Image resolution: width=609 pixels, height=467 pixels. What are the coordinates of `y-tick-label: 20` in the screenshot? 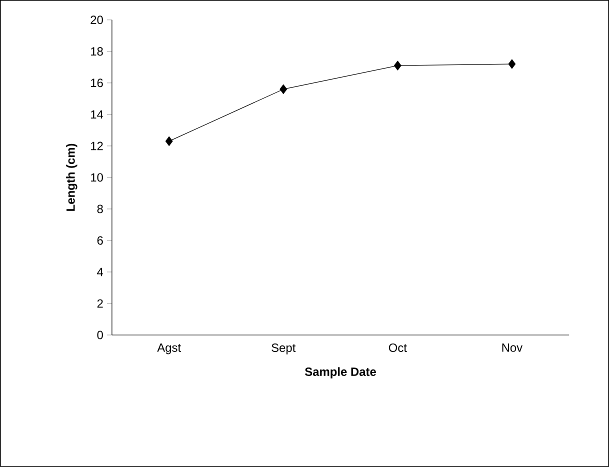 It's located at (96, 20).